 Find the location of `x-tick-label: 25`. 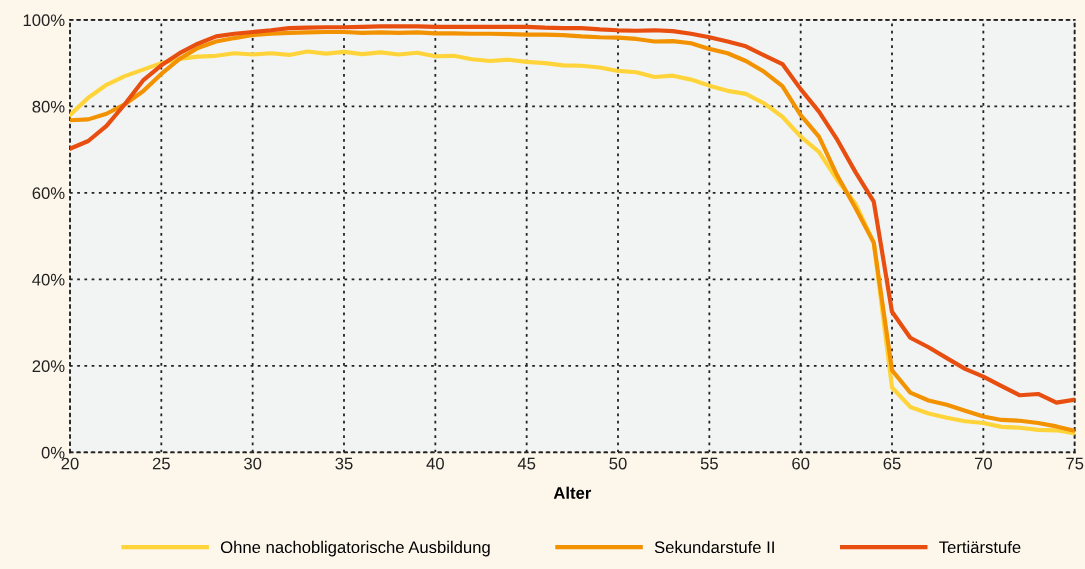

x-tick-label: 25 is located at coordinates (161, 463).